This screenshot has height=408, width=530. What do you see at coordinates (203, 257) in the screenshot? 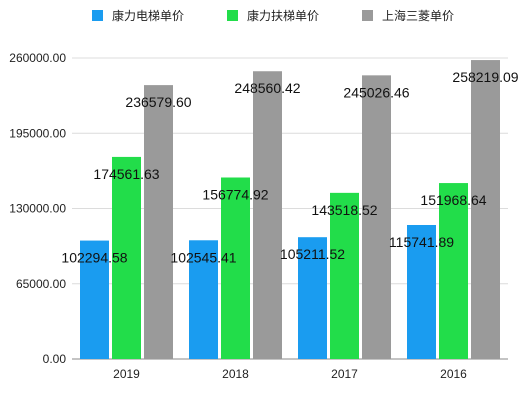
I see `data-label: 102545.41` at bounding box center [203, 257].